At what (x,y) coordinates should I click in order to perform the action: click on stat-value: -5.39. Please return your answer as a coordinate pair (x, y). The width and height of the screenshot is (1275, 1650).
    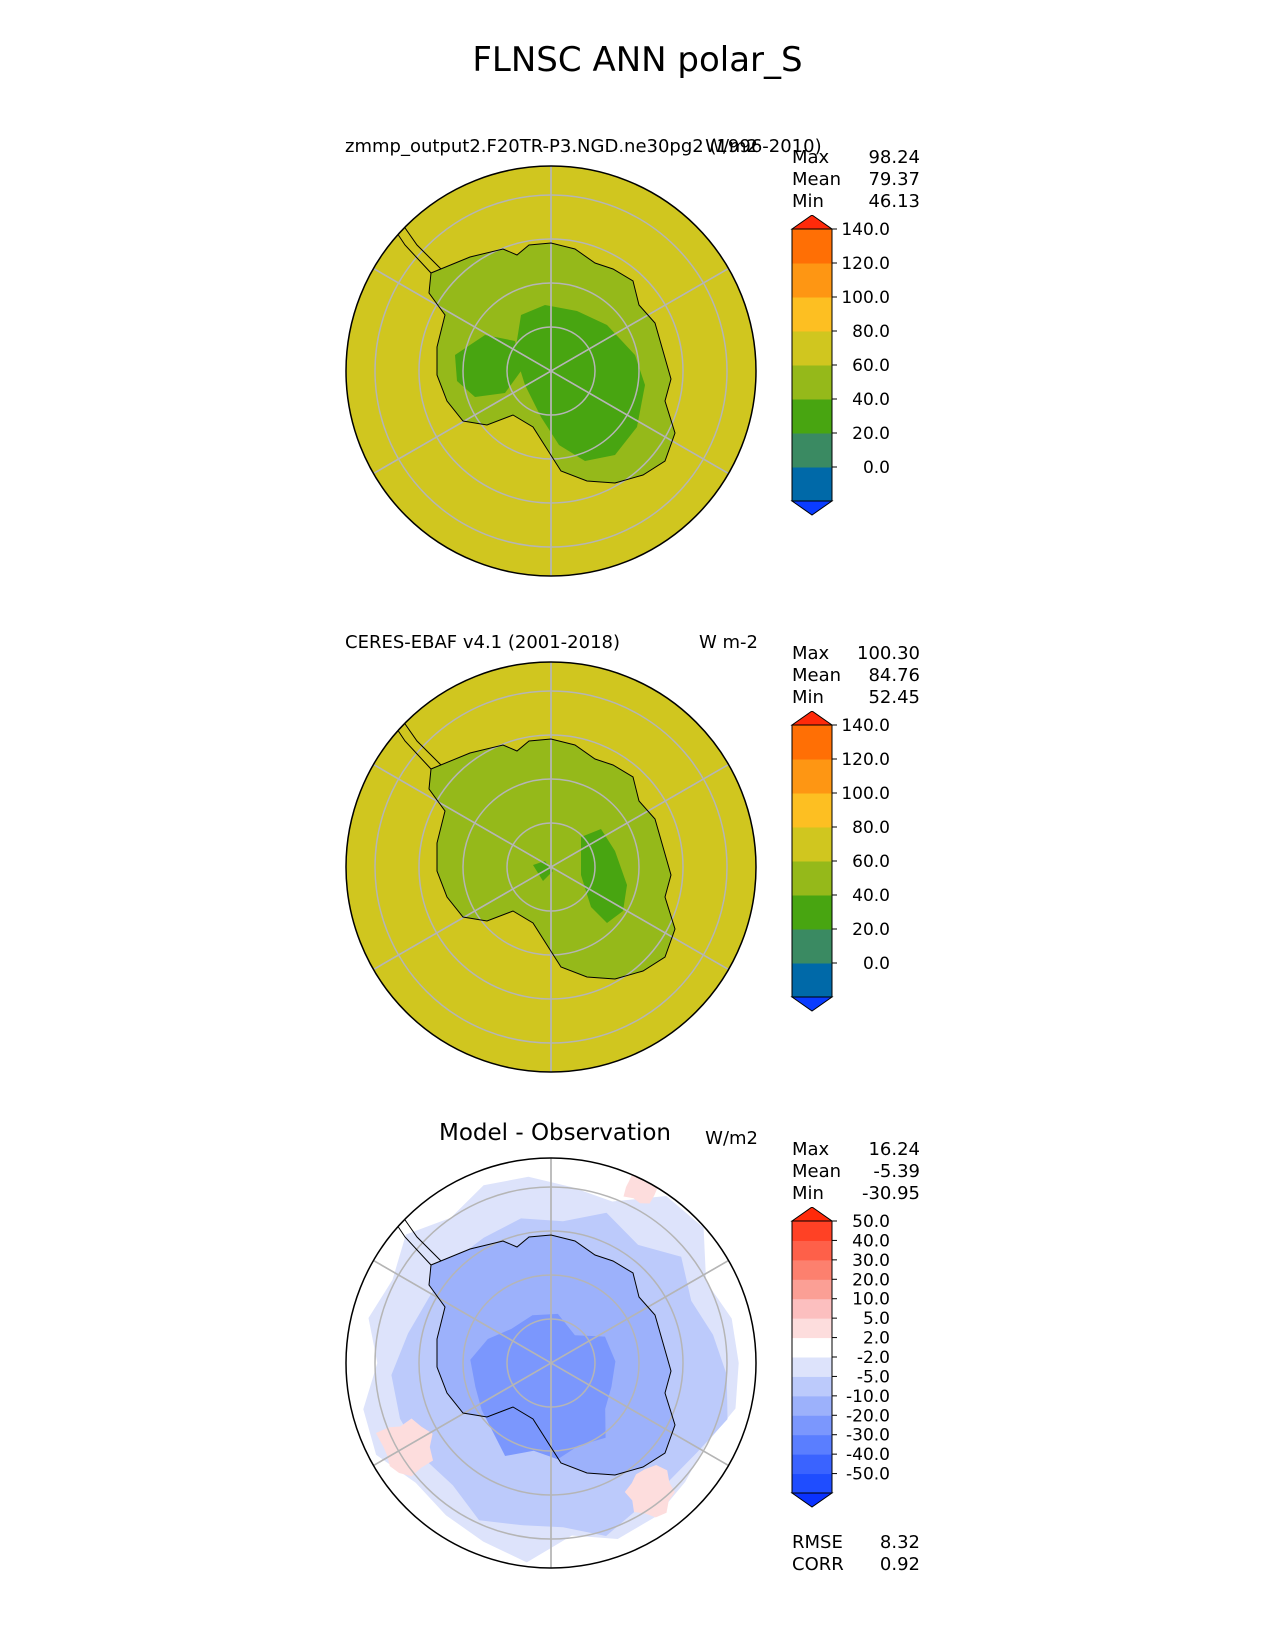
    Looking at the image, I should click on (896, 1171).